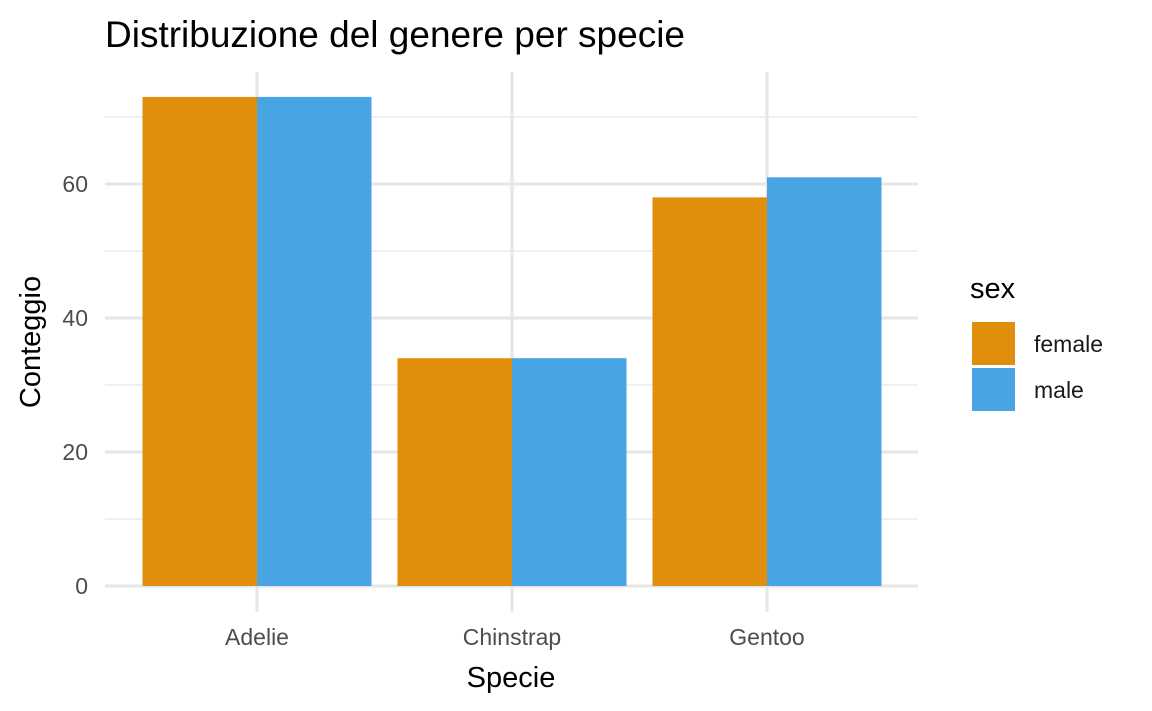  I want to click on bar-female-adelie, so click(199, 341).